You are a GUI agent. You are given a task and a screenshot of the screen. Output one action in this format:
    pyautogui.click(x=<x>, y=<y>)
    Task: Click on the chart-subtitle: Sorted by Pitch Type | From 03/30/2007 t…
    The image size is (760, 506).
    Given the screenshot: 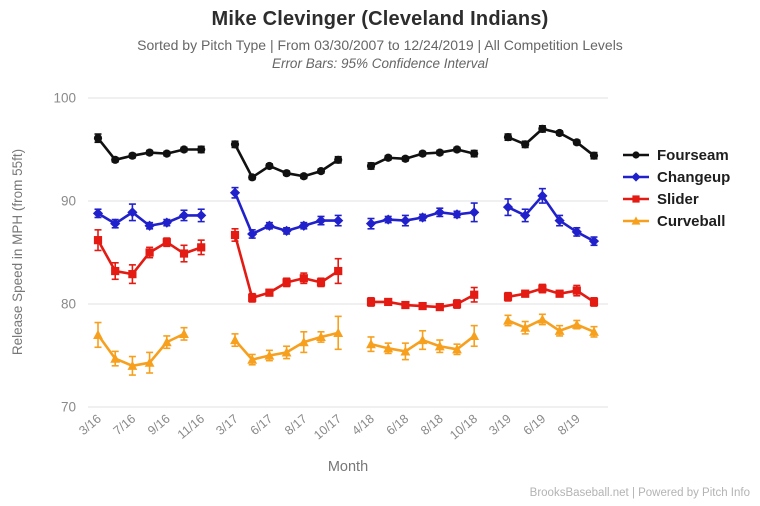 What is the action you would take?
    pyautogui.click(x=380, y=45)
    